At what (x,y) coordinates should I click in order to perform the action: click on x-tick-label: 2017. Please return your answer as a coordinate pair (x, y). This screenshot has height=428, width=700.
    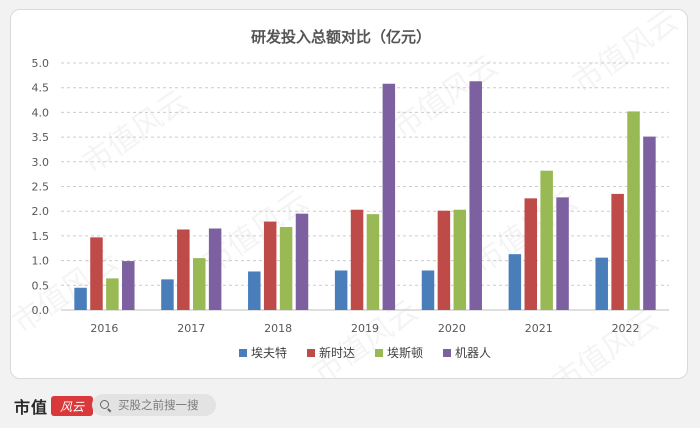
    Looking at the image, I should click on (191, 328).